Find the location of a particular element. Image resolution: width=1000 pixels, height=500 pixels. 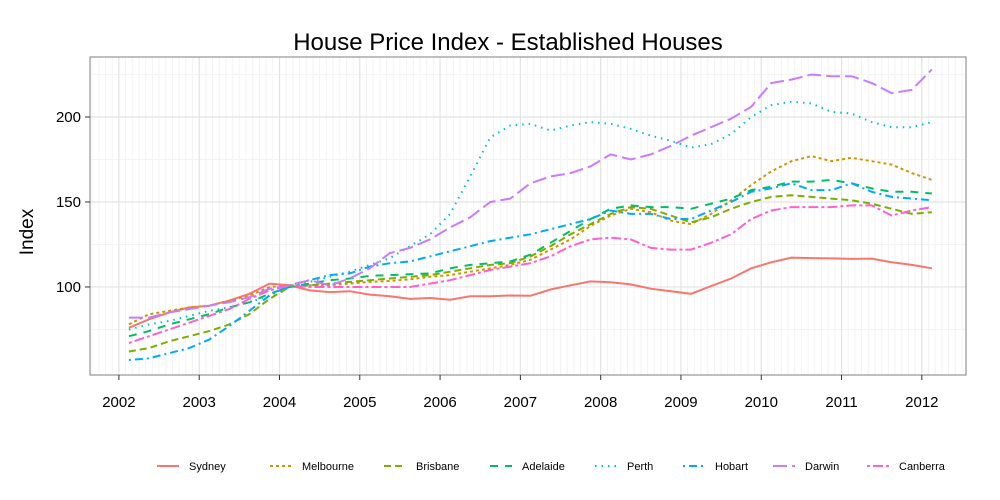

legend-label: Sydney is located at coordinates (207, 467).